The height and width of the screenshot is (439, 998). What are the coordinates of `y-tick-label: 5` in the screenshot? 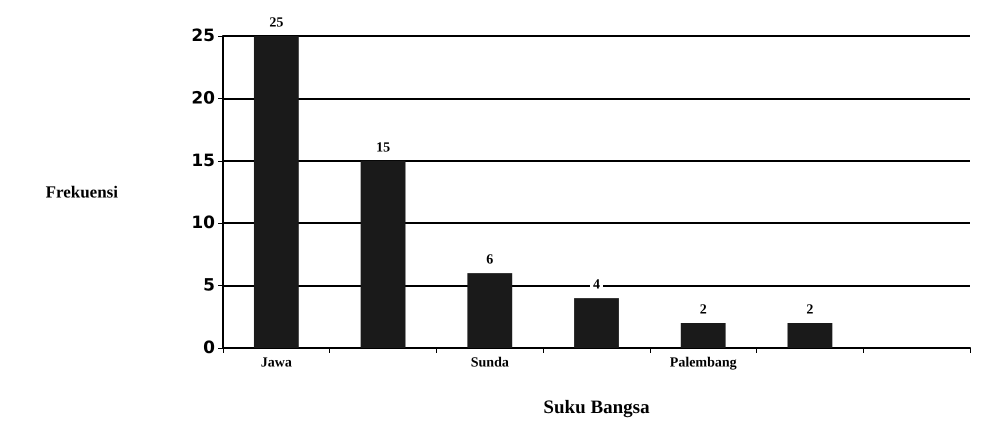 It's located at (209, 286).